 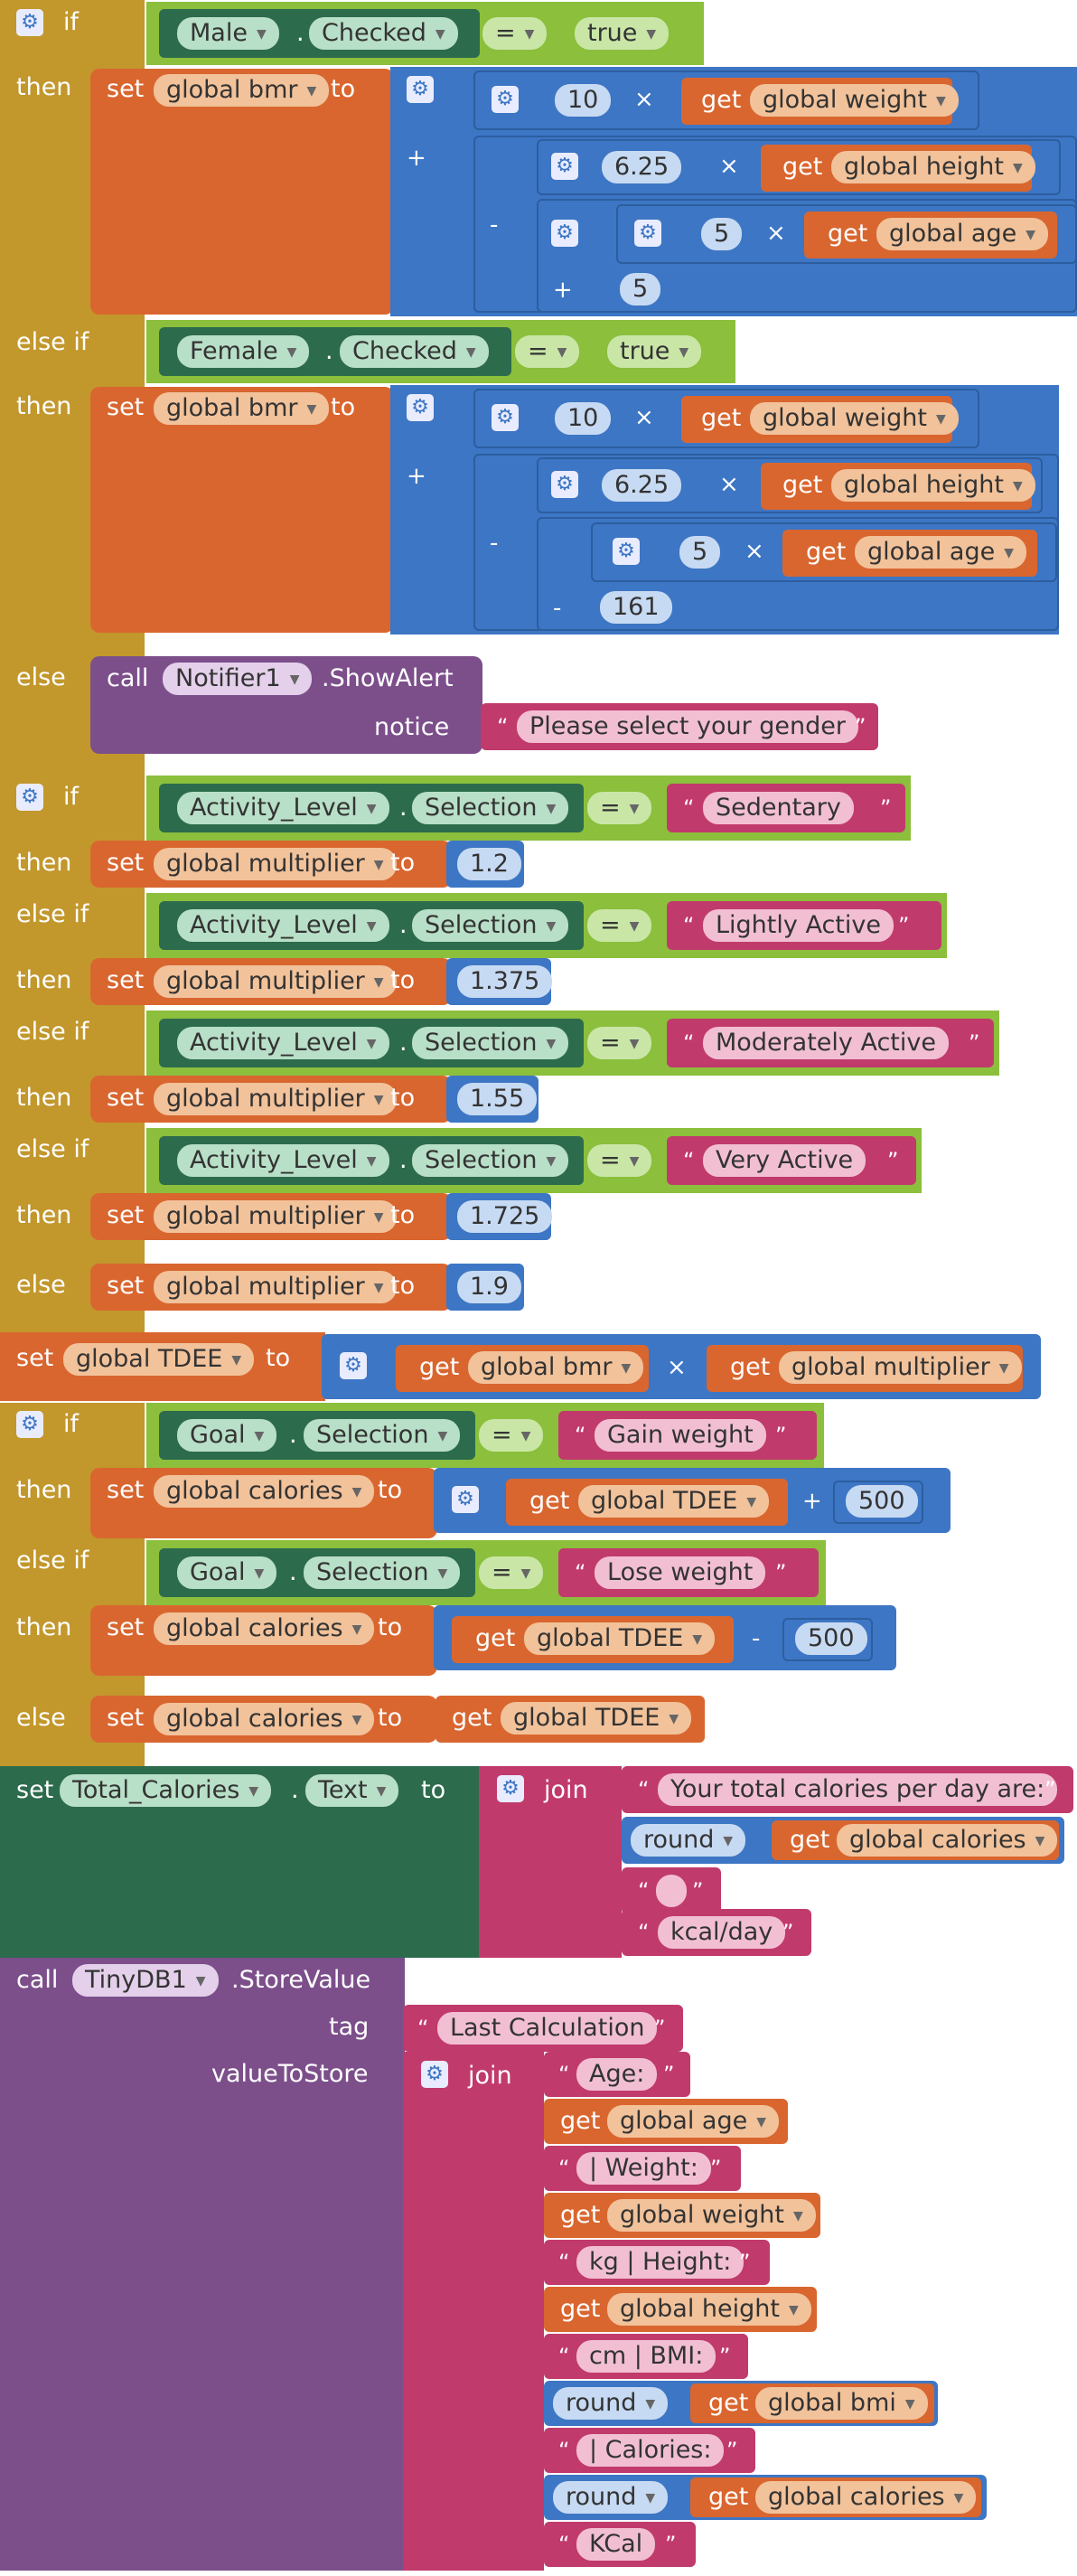 What do you see at coordinates (166, 1791) in the screenshot?
I see `component-dropdown: Total_Calories ▼` at bounding box center [166, 1791].